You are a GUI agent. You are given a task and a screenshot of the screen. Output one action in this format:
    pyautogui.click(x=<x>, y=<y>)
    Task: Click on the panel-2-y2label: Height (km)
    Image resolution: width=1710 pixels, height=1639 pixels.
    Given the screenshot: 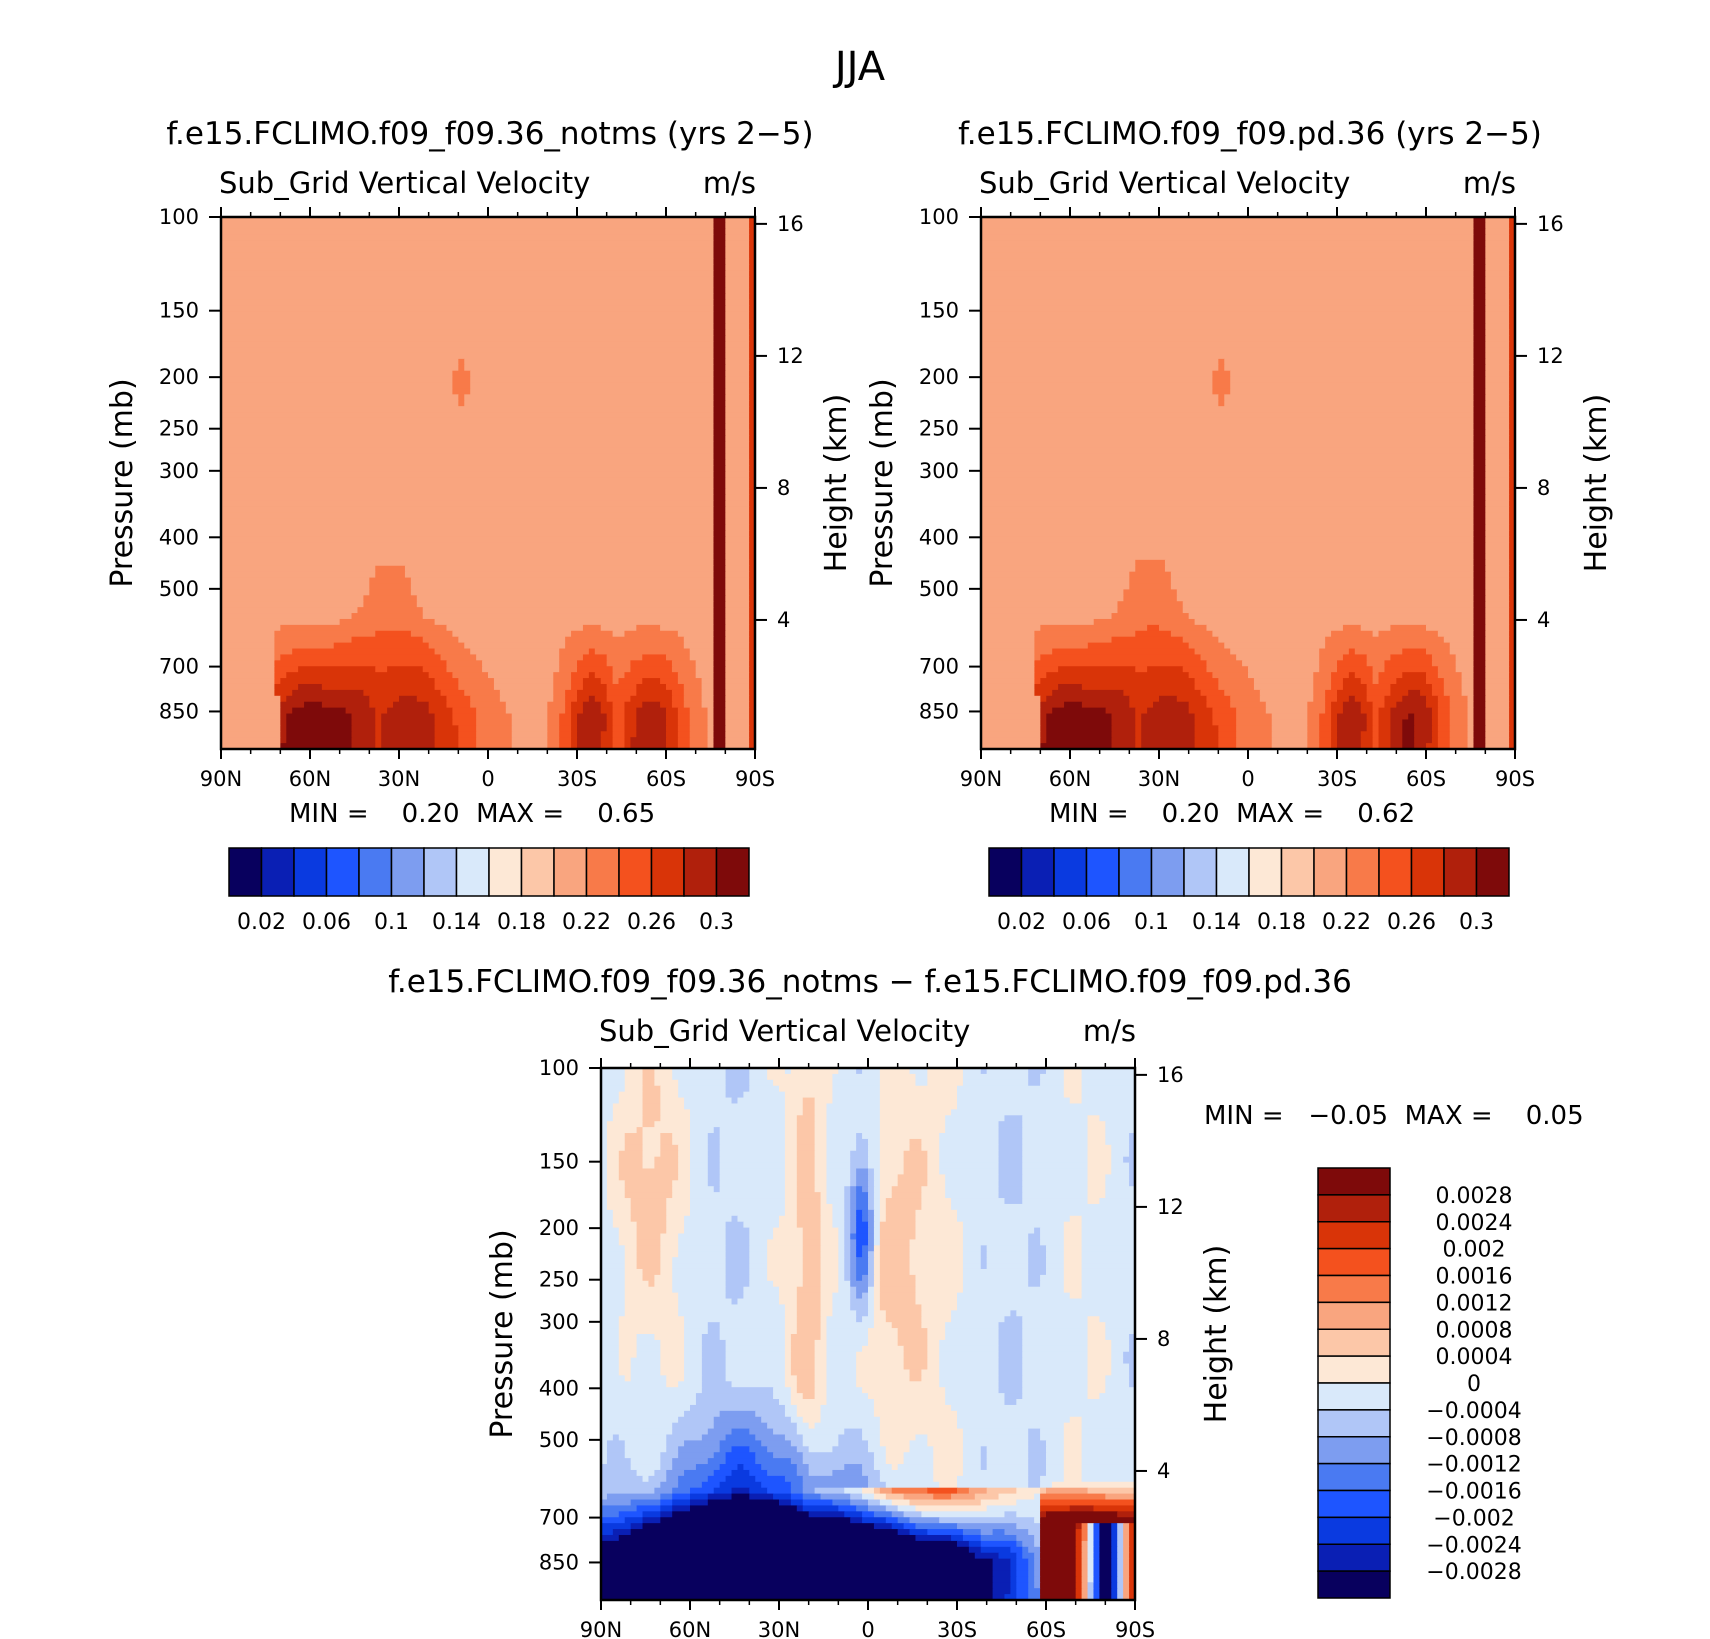 What is the action you would take?
    pyautogui.click(x=1596, y=483)
    